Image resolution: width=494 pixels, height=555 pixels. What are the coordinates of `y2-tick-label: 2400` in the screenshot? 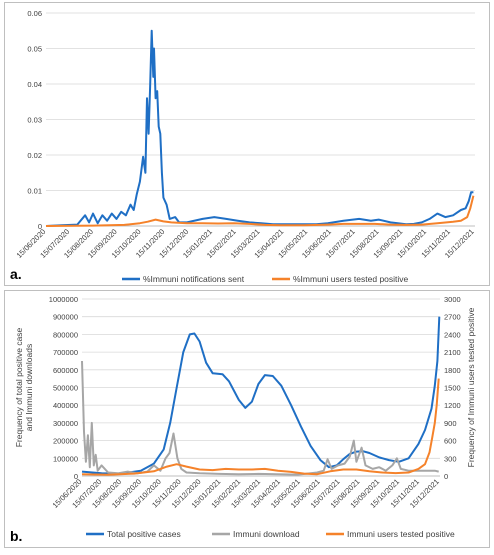 It's located at (452, 334).